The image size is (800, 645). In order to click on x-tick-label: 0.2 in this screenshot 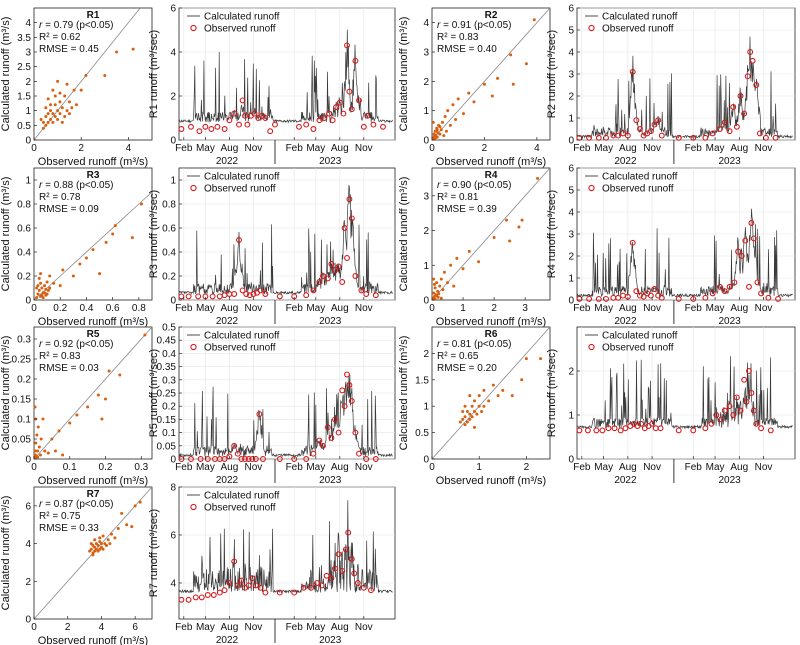, I will do `click(60, 308)`.